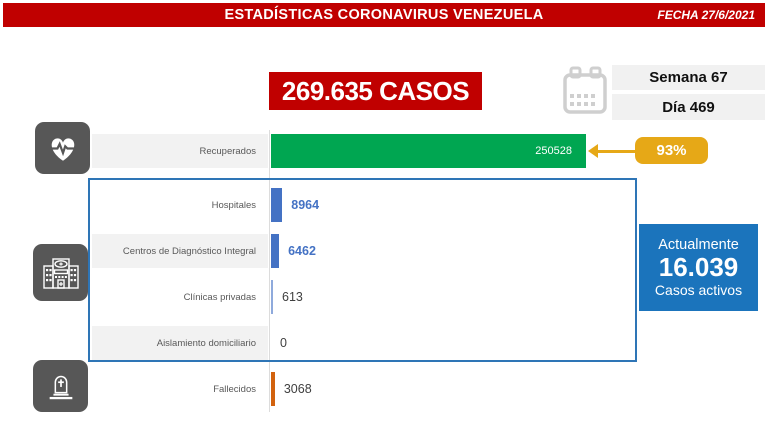 The width and height of the screenshot is (768, 427). Describe the element at coordinates (283, 343) in the screenshot. I see `bar-value: 0` at that location.